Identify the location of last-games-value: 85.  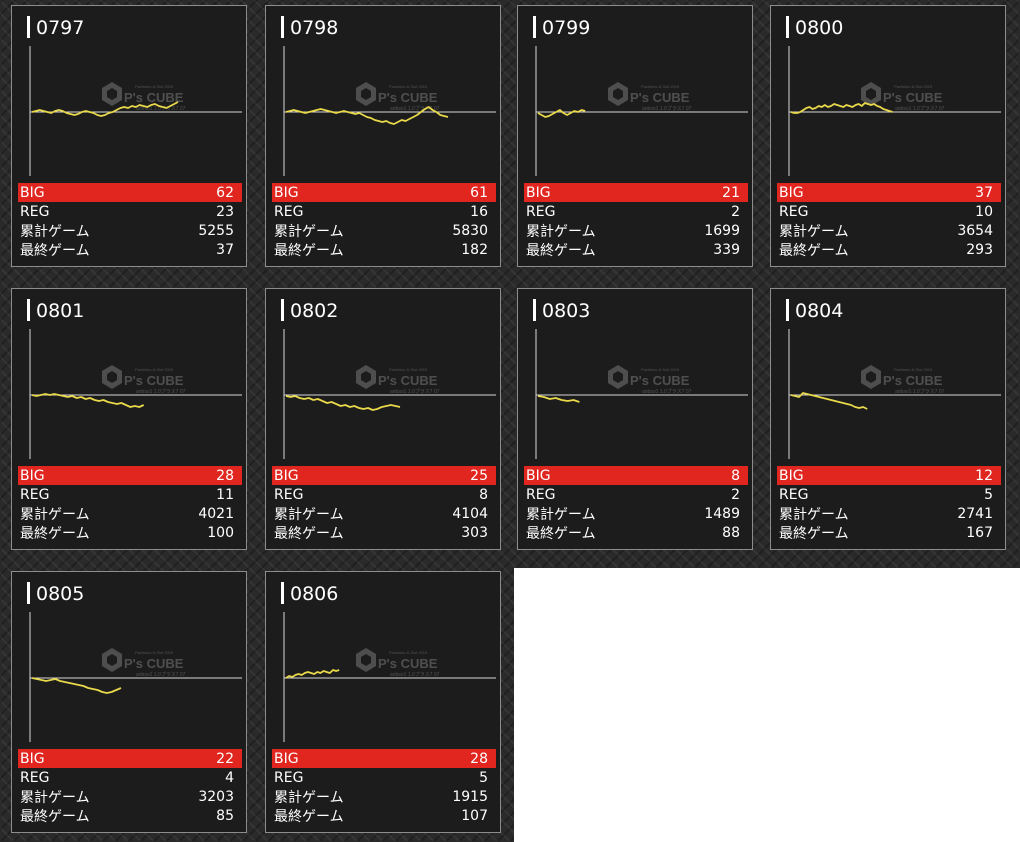
(225, 815).